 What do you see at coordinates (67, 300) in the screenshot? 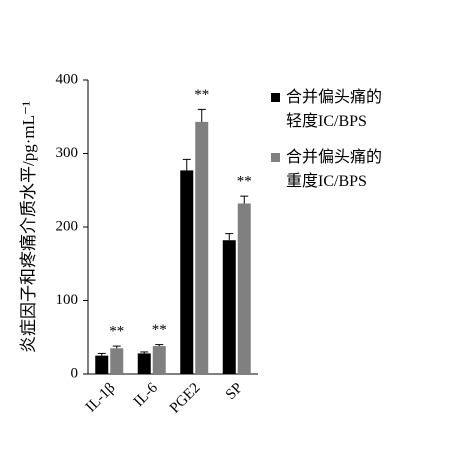
I see `y-tick-label: 100` at bounding box center [67, 300].